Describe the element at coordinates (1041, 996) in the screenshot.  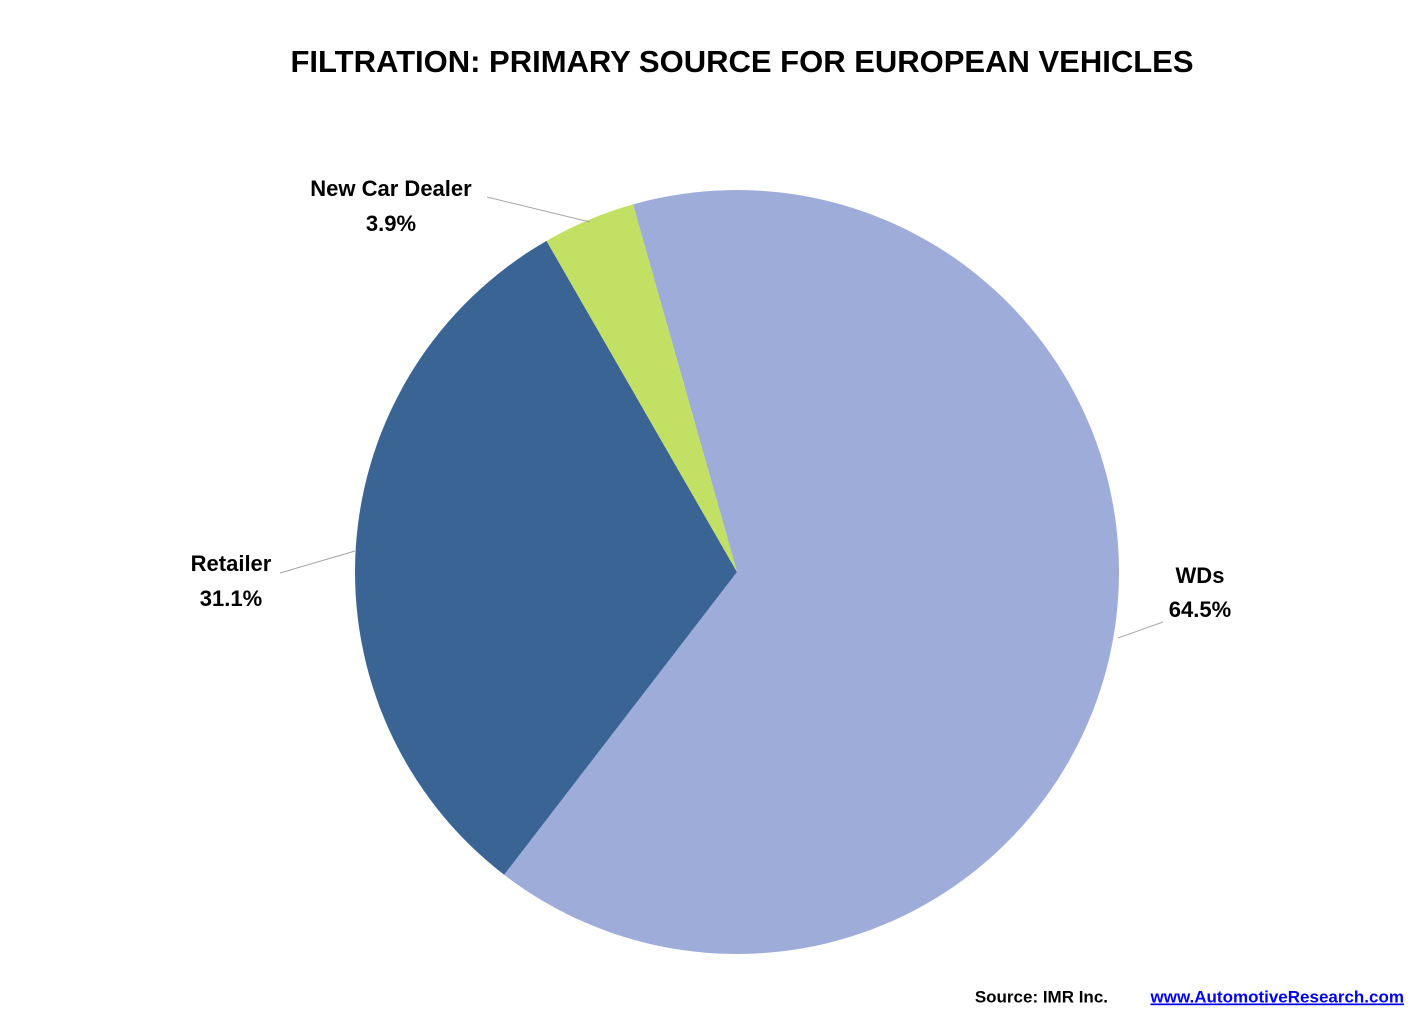
I see `source: Source: IMR Inc.` at that location.